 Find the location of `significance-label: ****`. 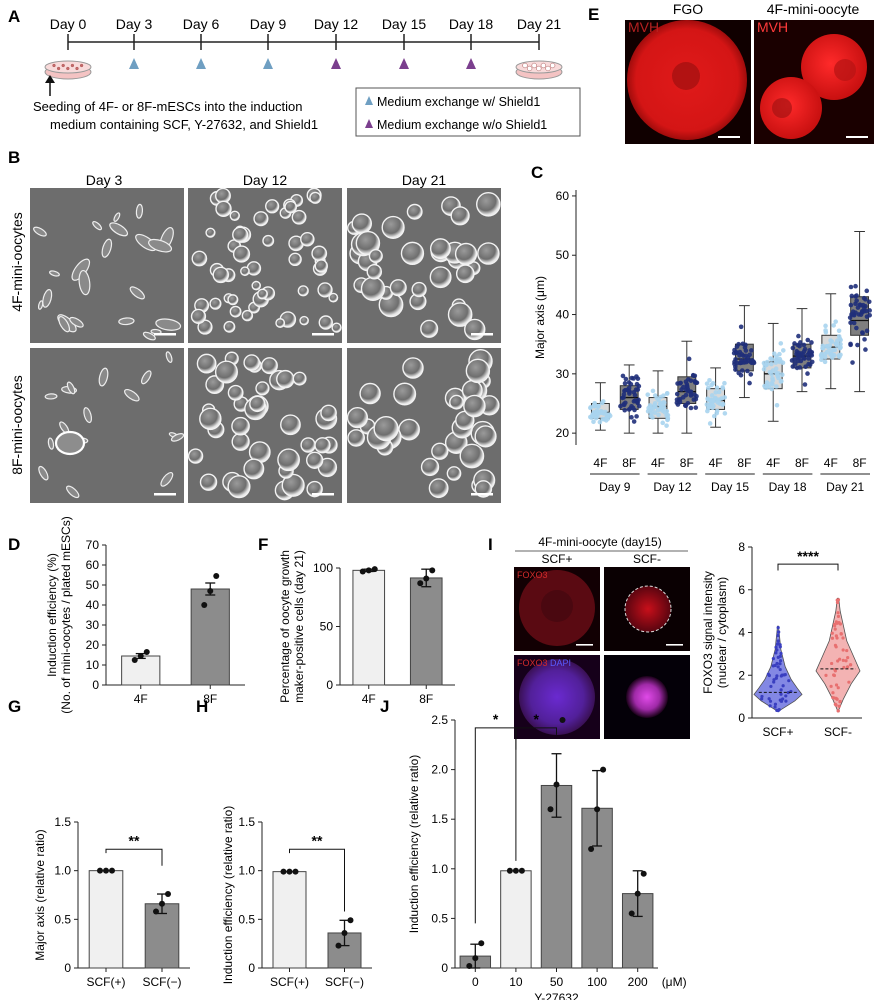

significance-label: **** is located at coordinates (808, 556).